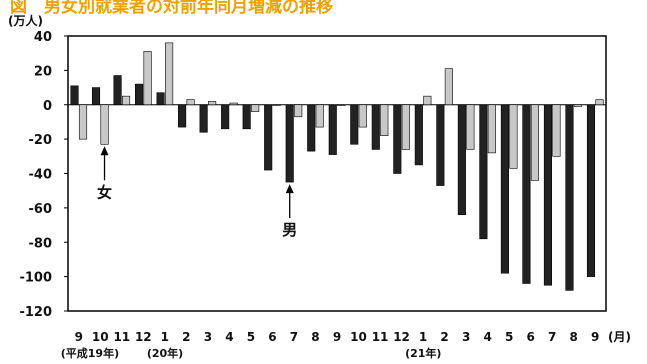 This screenshot has height=364, width=647. Describe the element at coordinates (251, 353) in the screenshot. I see `year-labels: (平成19年) (20年) (21年)` at that location.